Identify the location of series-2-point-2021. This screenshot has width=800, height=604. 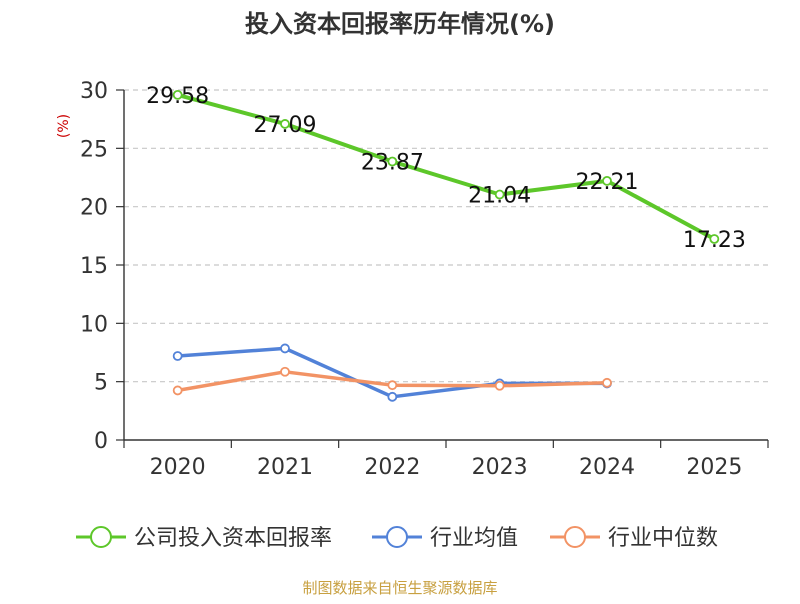
(285, 371).